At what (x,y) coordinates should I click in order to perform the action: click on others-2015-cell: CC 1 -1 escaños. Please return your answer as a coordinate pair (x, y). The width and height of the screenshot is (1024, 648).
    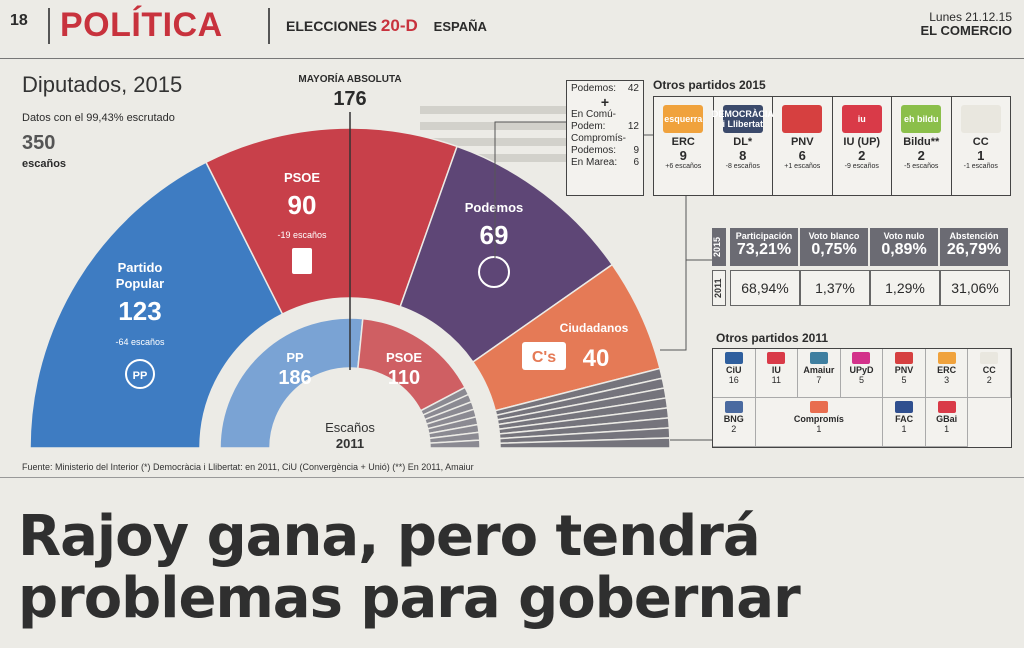
    Looking at the image, I should click on (981, 146).